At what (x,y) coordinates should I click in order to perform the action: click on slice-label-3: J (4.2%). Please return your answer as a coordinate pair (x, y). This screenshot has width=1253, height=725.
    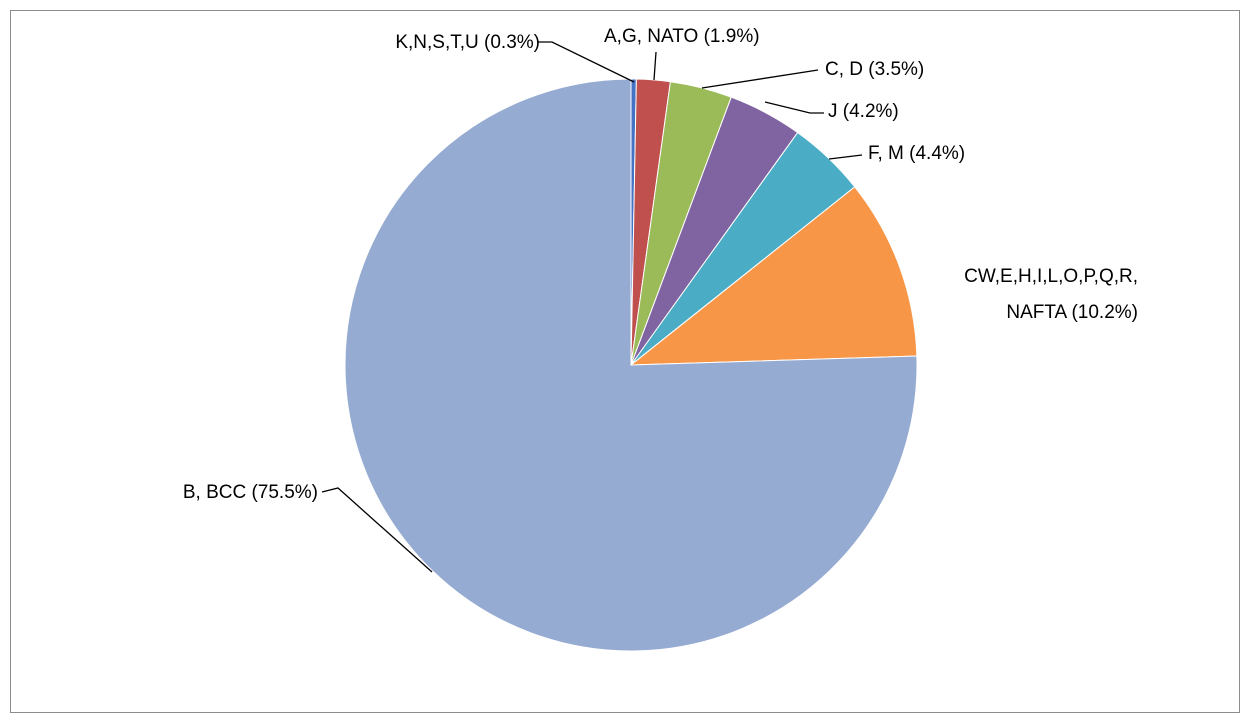
    Looking at the image, I should click on (863, 111).